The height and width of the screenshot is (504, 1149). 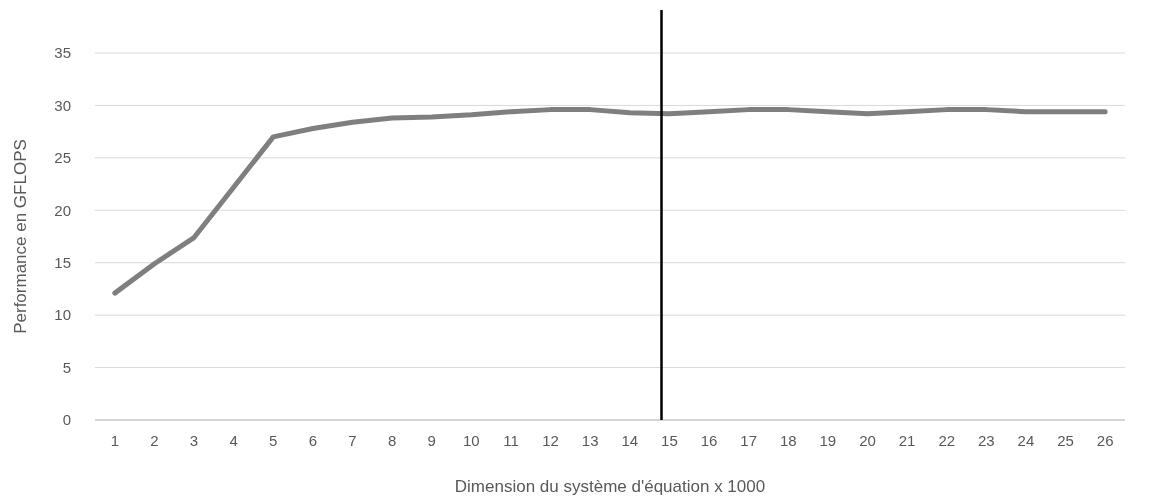 What do you see at coordinates (352, 440) in the screenshot?
I see `x-tick-label: 7` at bounding box center [352, 440].